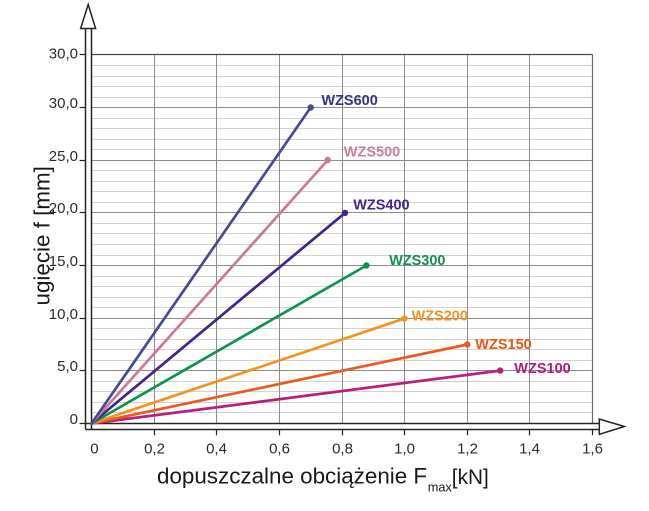  What do you see at coordinates (154, 449) in the screenshot?
I see `svg-text: 0,2` at bounding box center [154, 449].